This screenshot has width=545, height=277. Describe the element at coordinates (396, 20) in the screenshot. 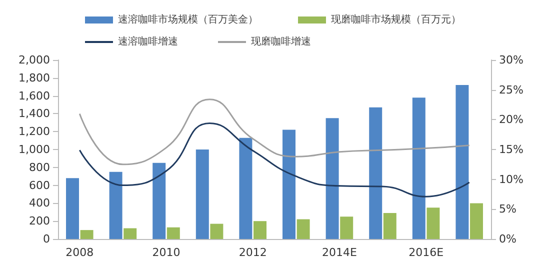

I see `legend-label: 现磨咖啡市场规模（百万元）` at that location.